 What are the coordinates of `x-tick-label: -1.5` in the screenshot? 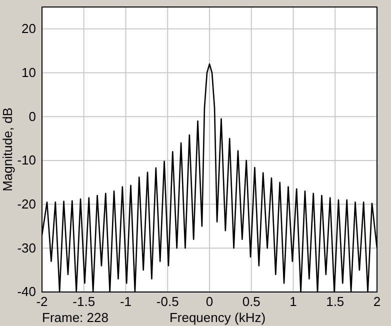 It's located at (84, 302).